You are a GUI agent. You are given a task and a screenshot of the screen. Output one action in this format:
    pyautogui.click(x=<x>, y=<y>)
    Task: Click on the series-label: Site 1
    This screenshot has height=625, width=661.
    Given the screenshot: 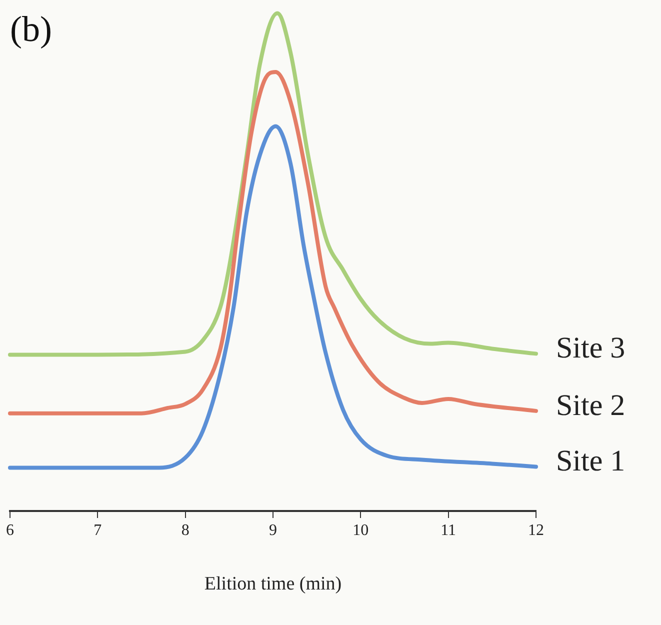 What is the action you would take?
    pyautogui.click(x=591, y=461)
    